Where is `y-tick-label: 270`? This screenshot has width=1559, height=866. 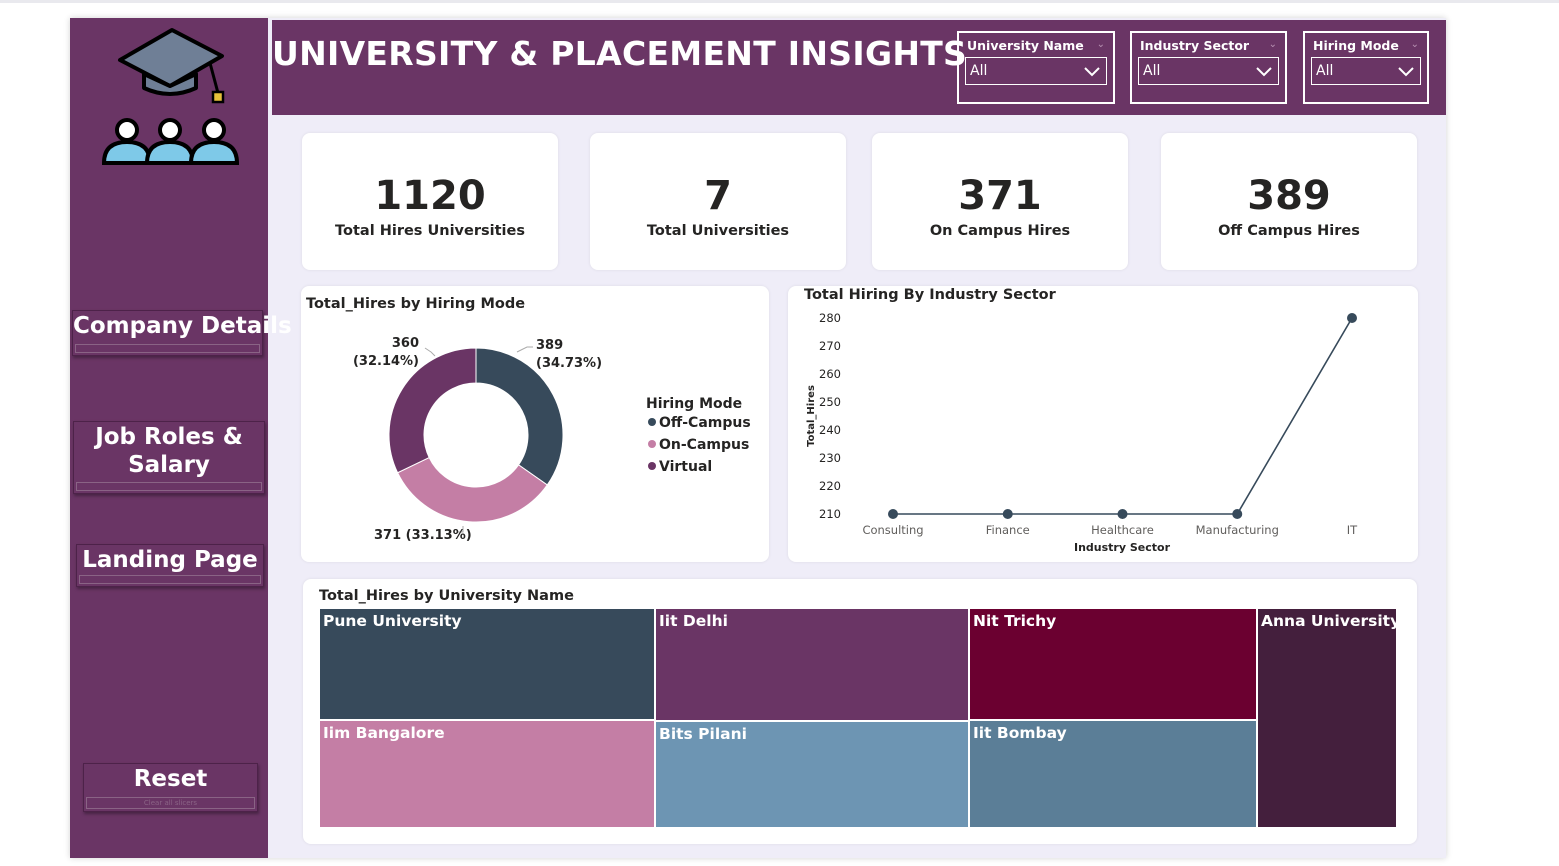
y-tick-label: 270 is located at coordinates (830, 346).